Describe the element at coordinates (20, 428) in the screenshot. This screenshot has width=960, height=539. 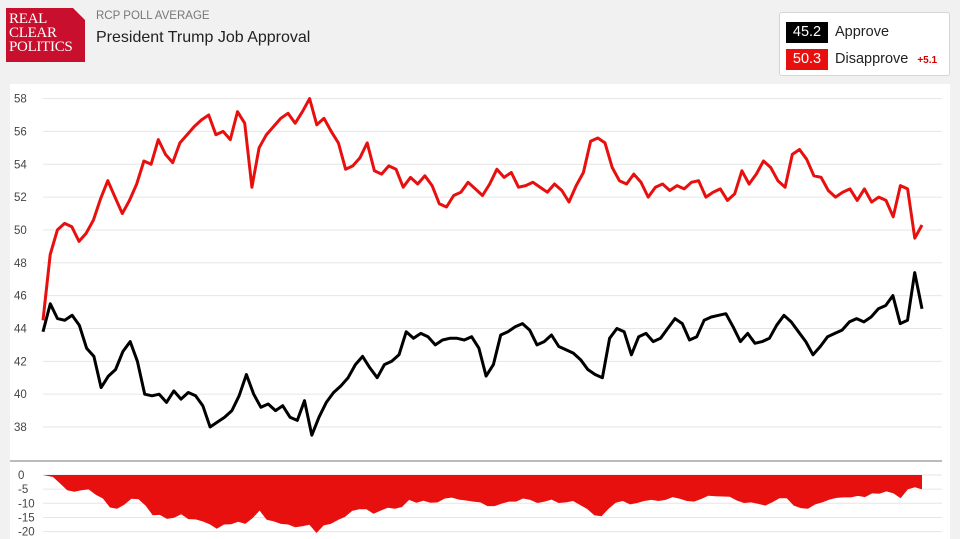
I see `y-tick-label: 38` at that location.